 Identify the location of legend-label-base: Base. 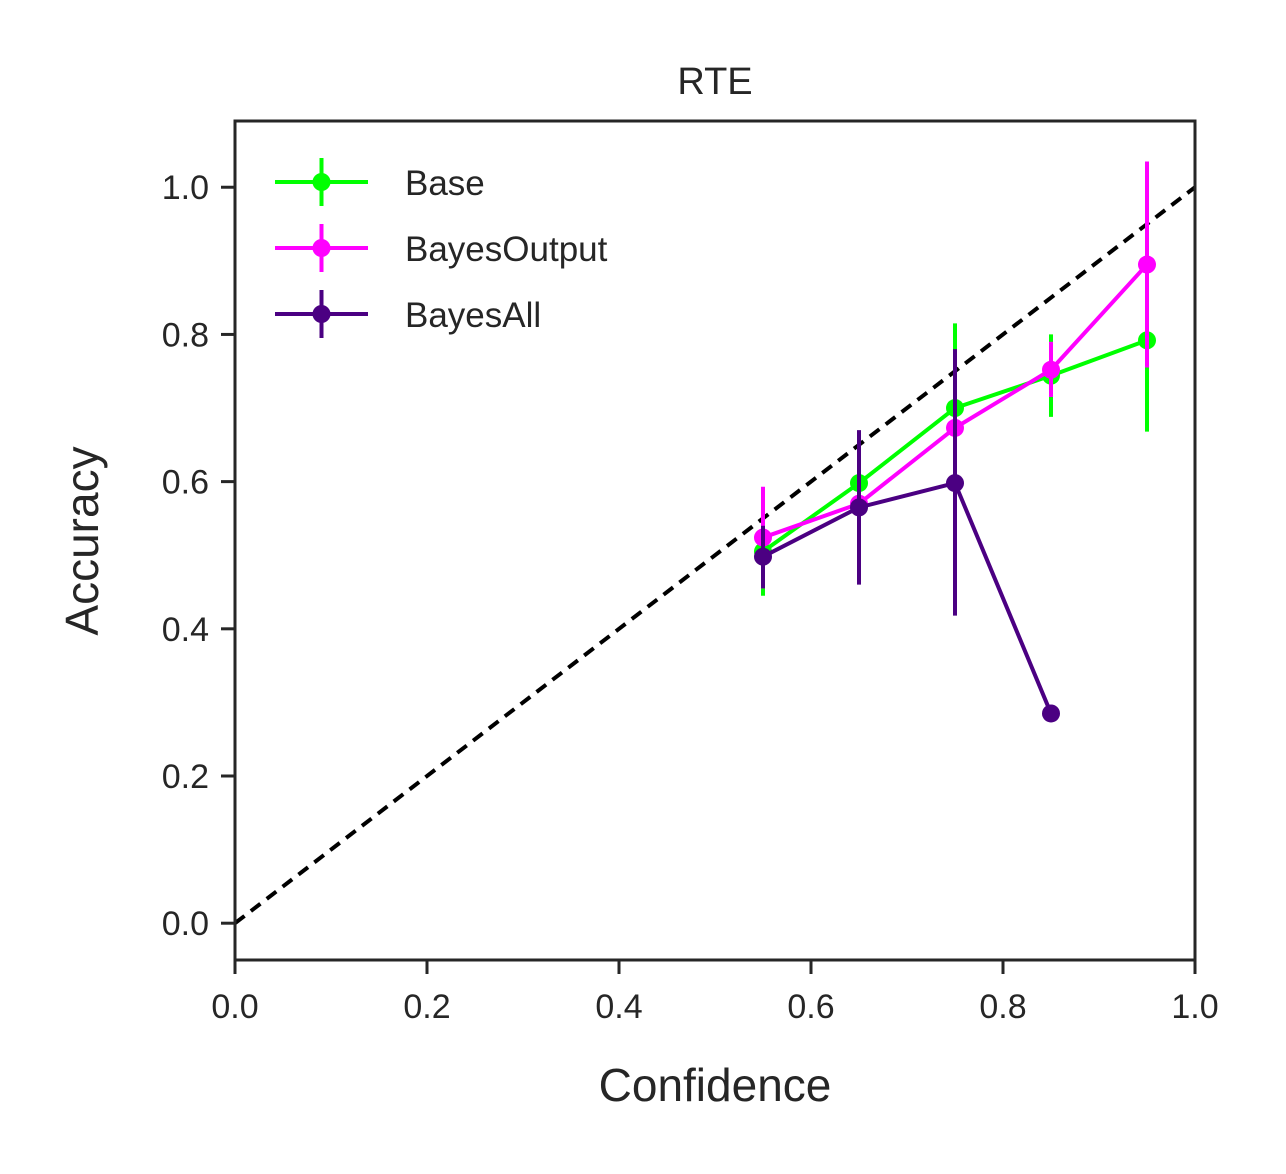
(445, 183).